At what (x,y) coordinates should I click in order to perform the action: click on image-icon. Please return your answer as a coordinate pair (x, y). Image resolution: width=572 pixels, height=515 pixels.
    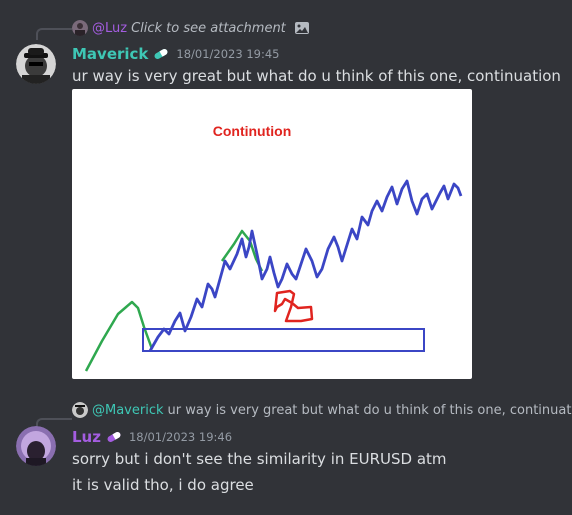
    Looking at the image, I should click on (301, 28).